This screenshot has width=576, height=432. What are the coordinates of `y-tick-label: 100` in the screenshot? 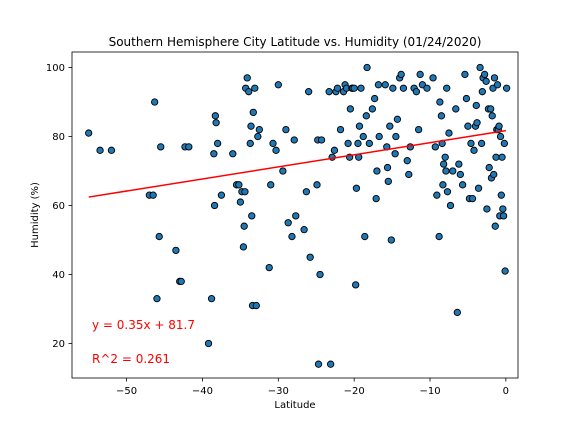 It's located at (55, 68).